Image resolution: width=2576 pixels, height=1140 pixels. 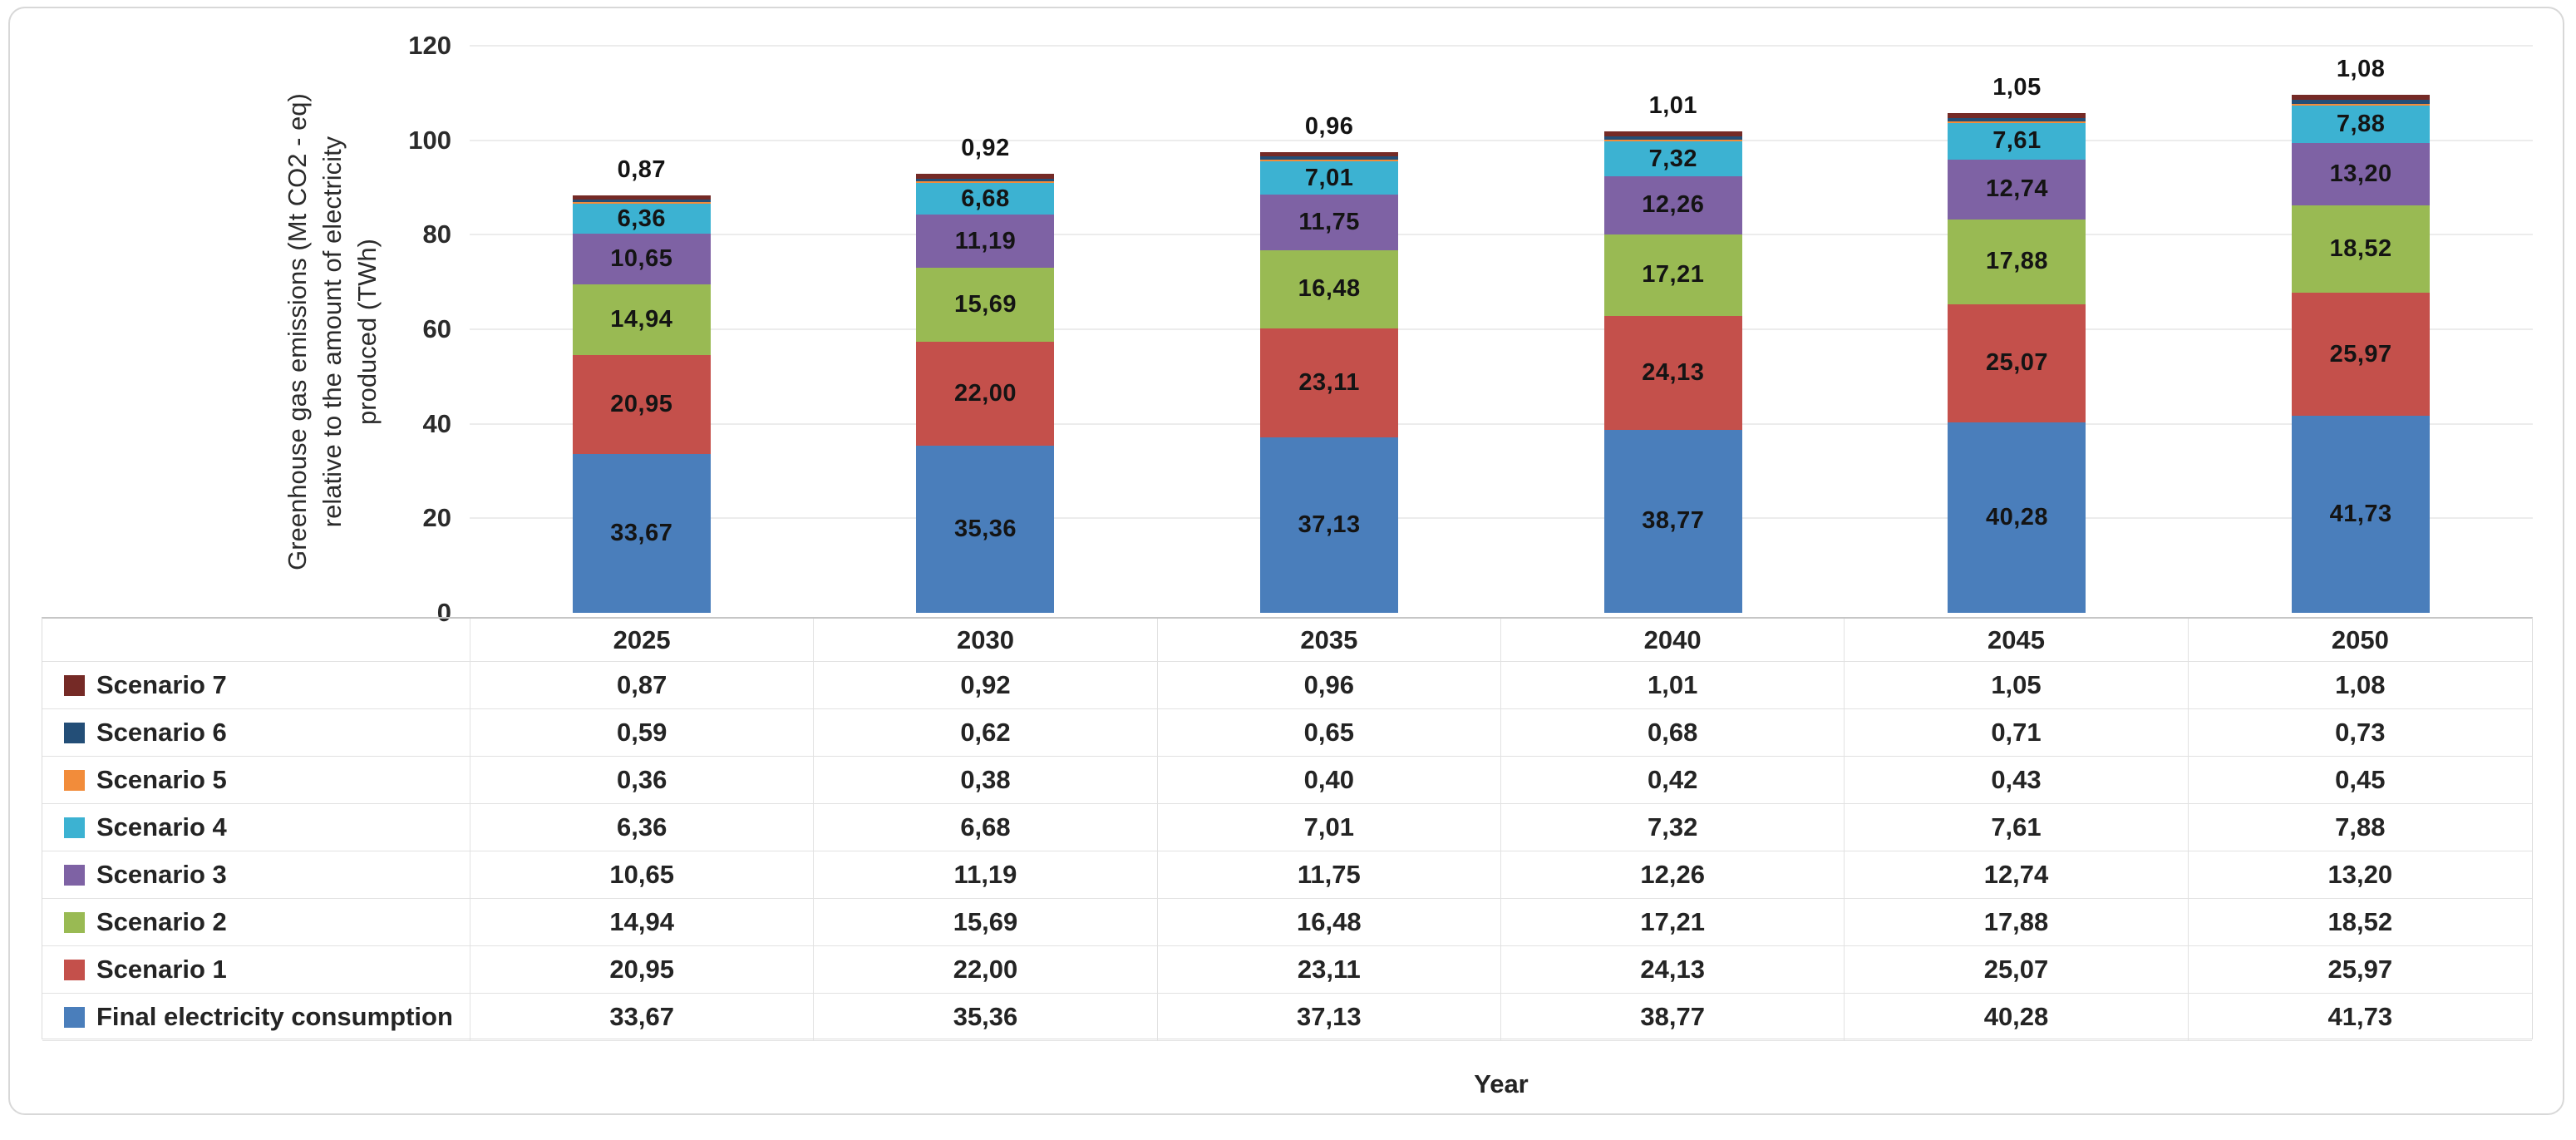 What do you see at coordinates (161, 969) in the screenshot?
I see `legend-series-name: Scenario 1` at bounding box center [161, 969].